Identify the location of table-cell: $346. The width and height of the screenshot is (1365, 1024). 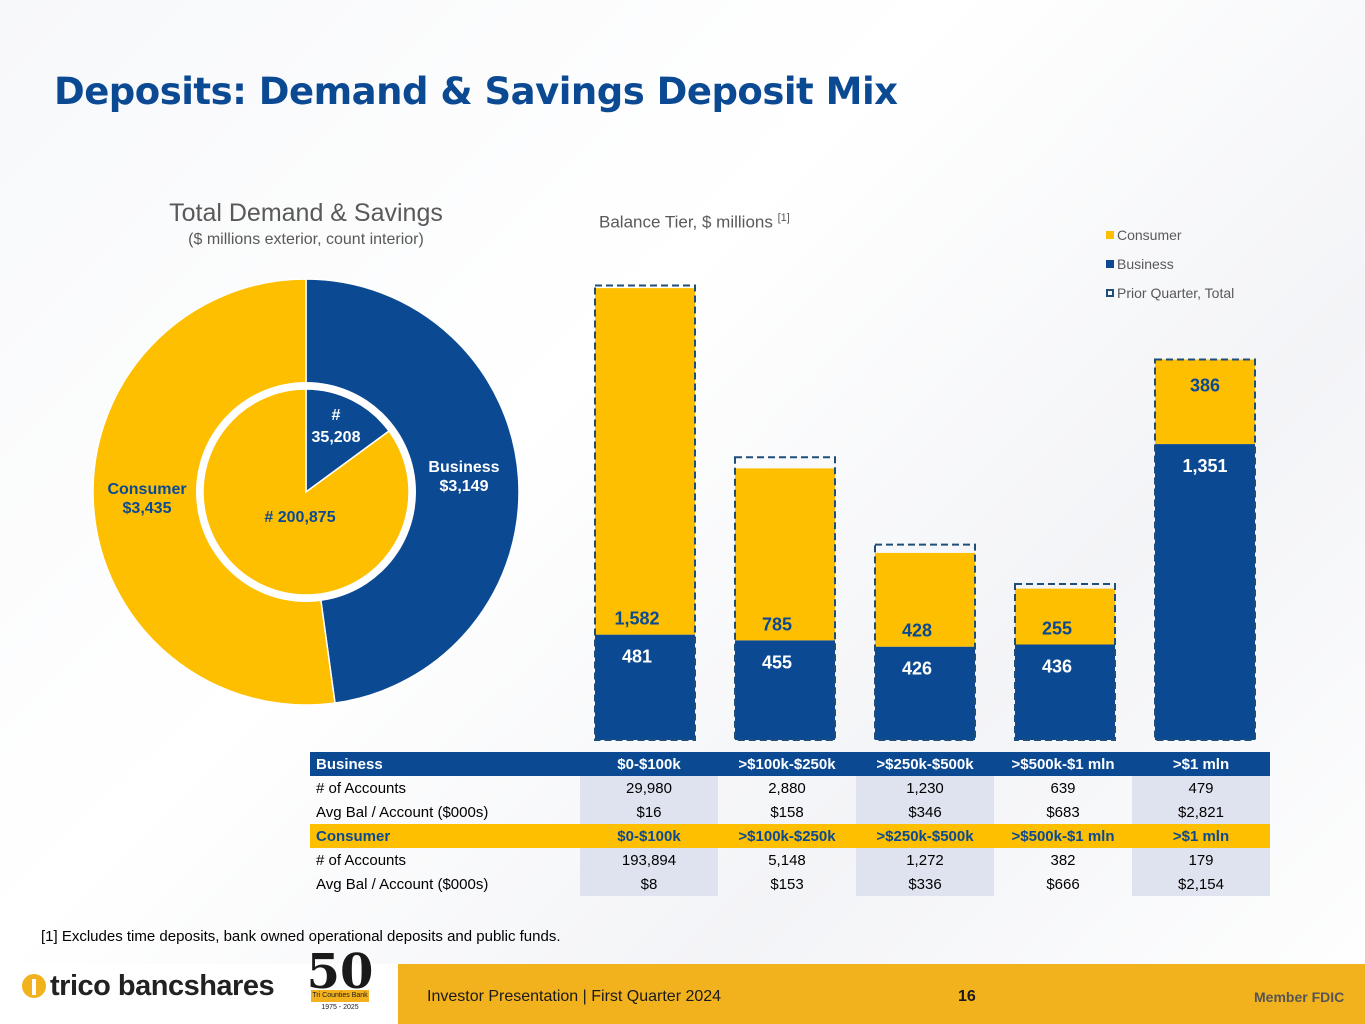
(925, 812).